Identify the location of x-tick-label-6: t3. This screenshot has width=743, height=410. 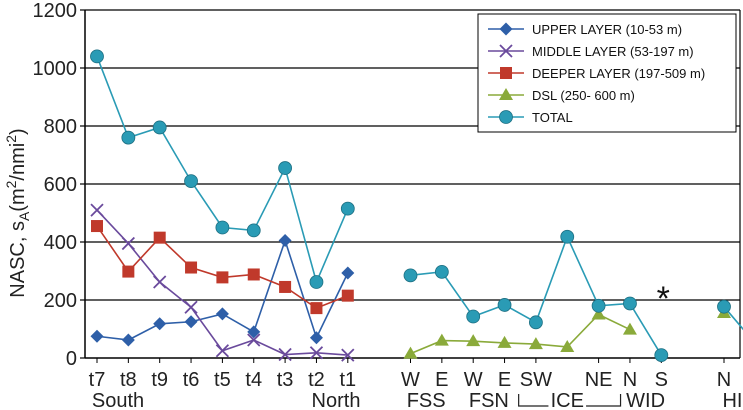
(285, 380).